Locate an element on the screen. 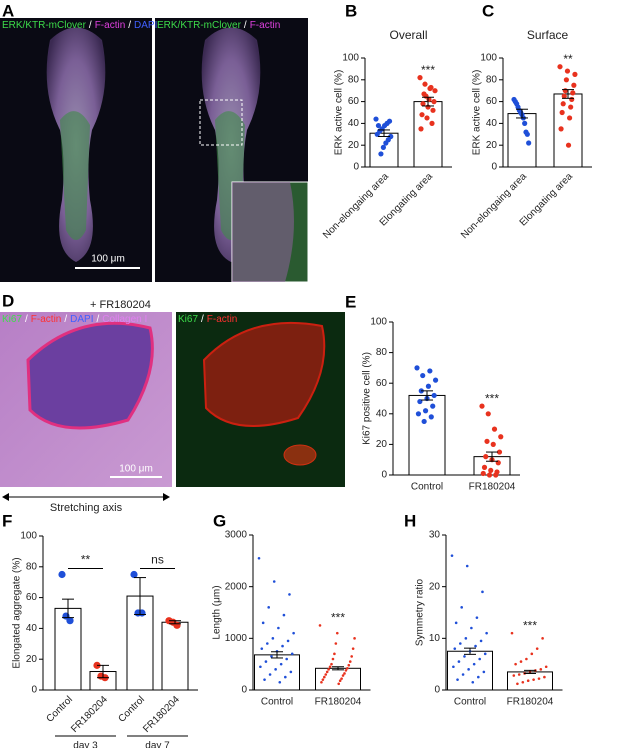 This screenshot has height=748, width=617. y-axis-label: Elongated aggregate (%) is located at coordinates (17, 612).